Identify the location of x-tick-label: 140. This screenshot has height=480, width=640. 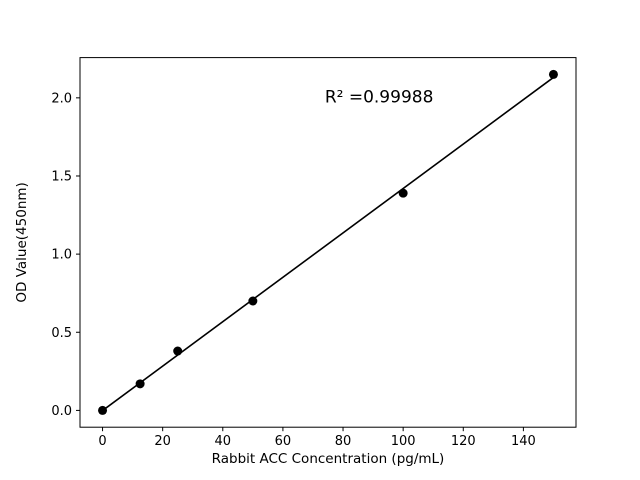
(523, 441).